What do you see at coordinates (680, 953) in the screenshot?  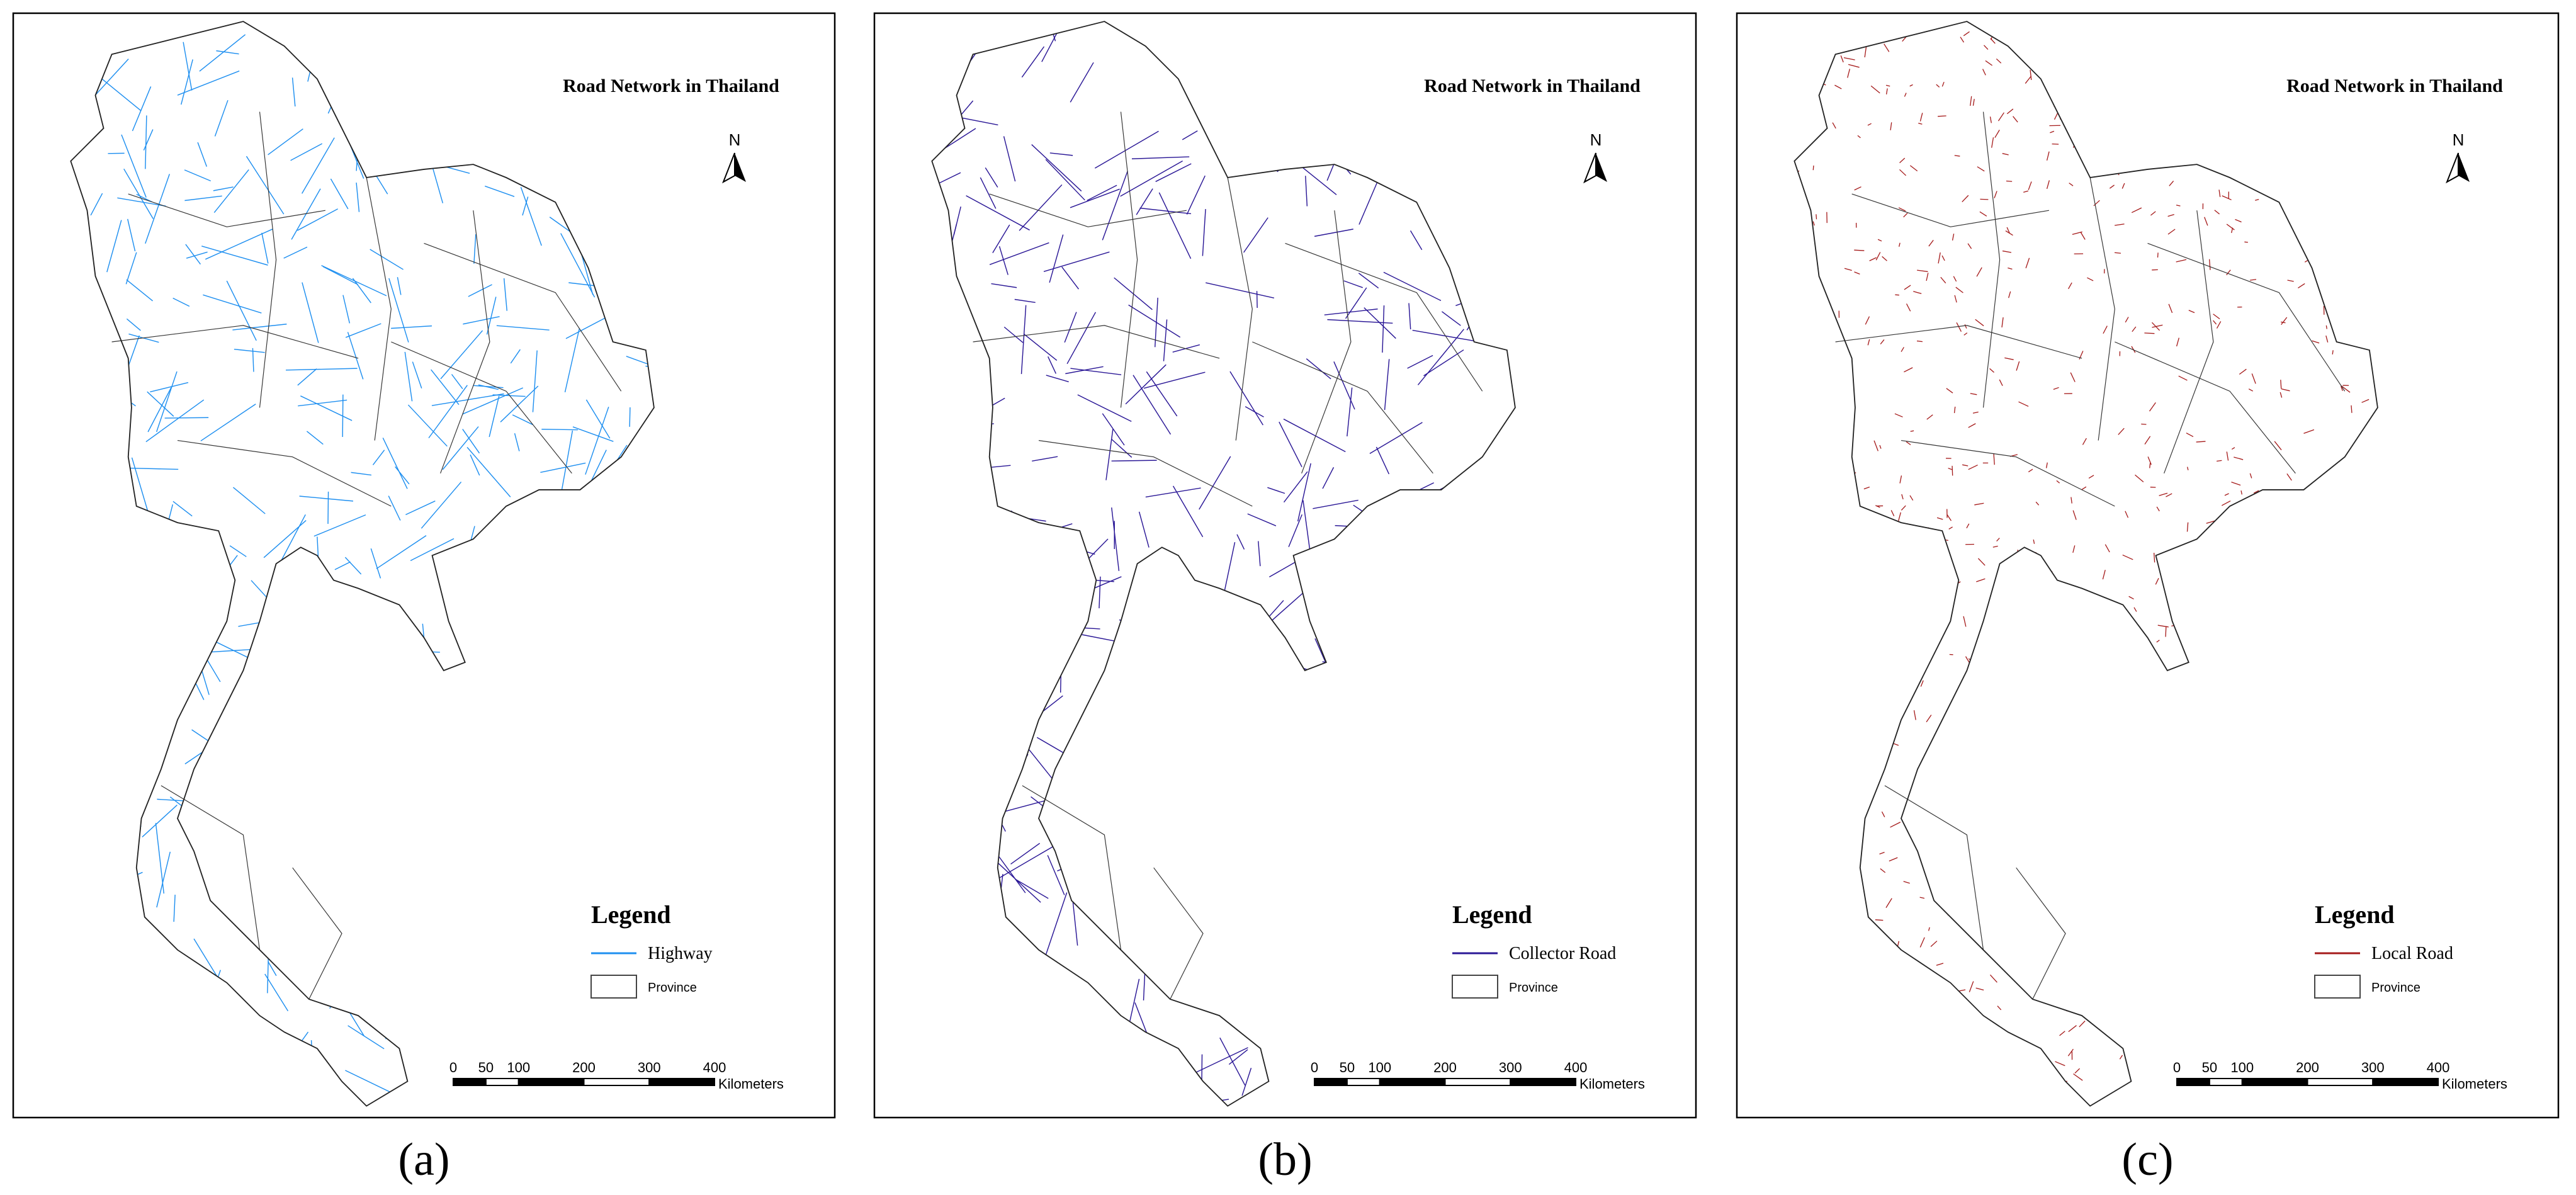 I see `legend-label: Highway` at bounding box center [680, 953].